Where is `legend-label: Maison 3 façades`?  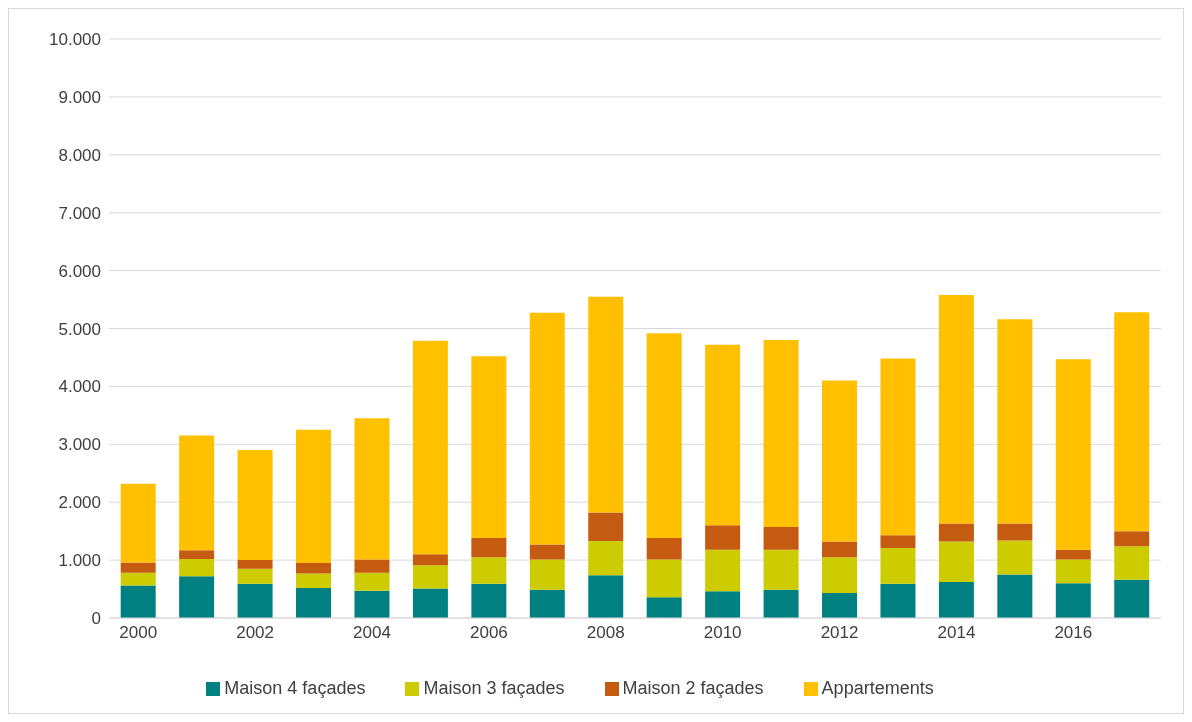 legend-label: Maison 3 façades is located at coordinates (494, 688).